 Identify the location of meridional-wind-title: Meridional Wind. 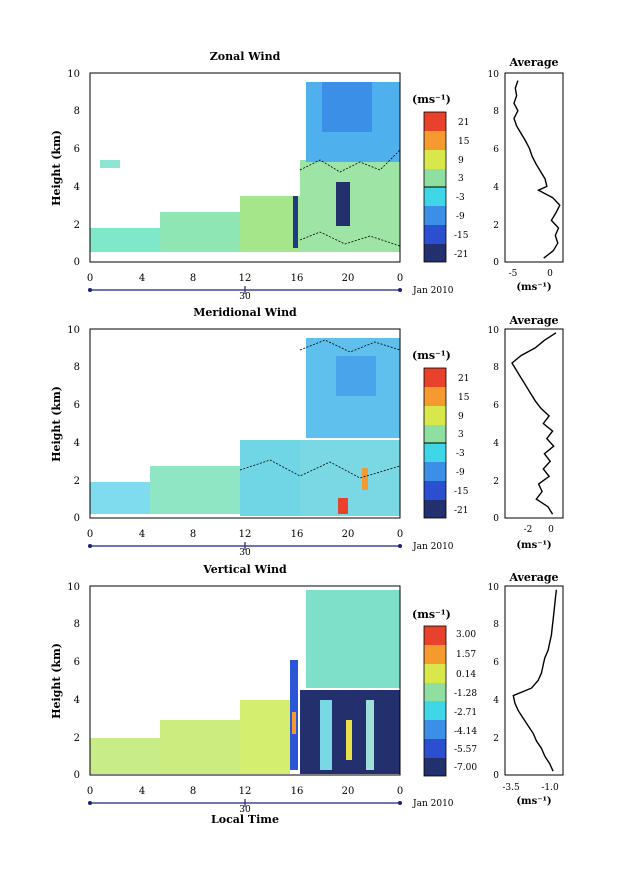
(245, 312).